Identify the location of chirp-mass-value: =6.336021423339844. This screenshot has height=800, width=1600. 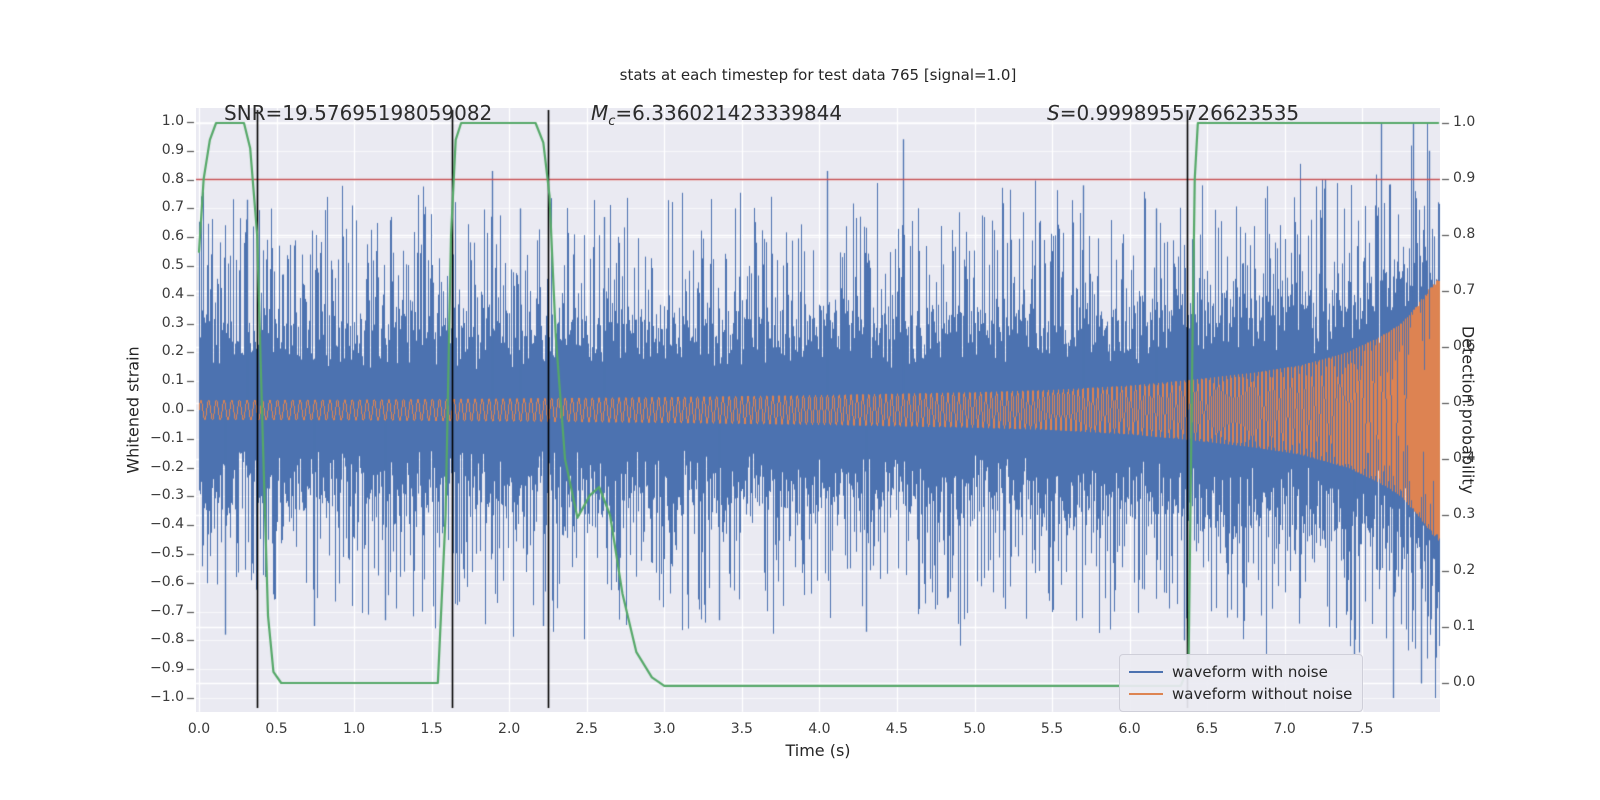
(729, 113).